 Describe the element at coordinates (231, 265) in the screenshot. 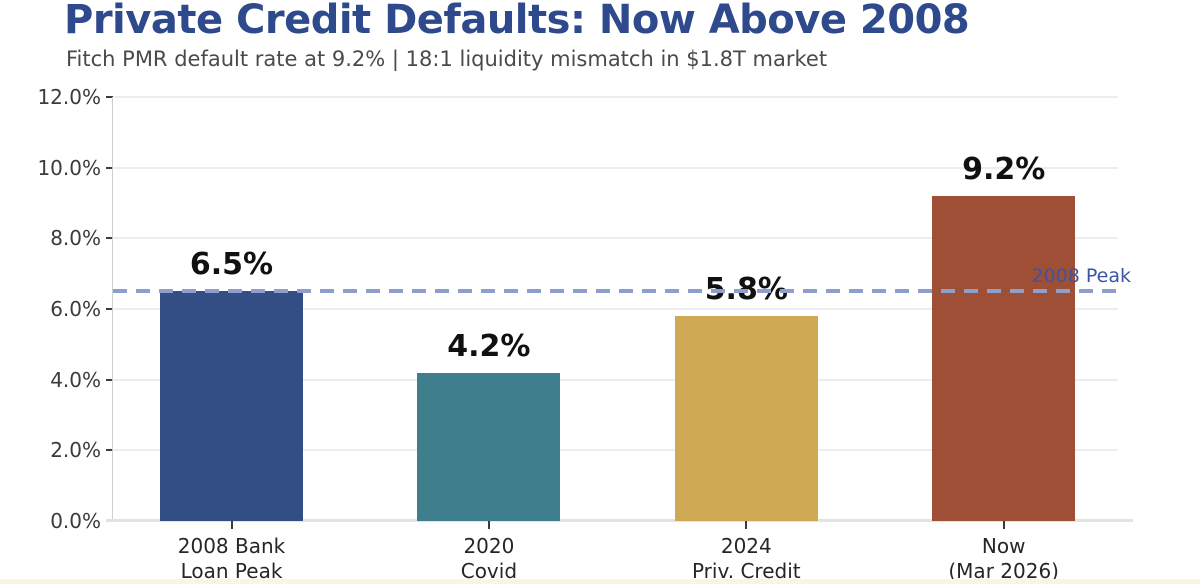

I see `bar-value-label: 6.5%` at that location.